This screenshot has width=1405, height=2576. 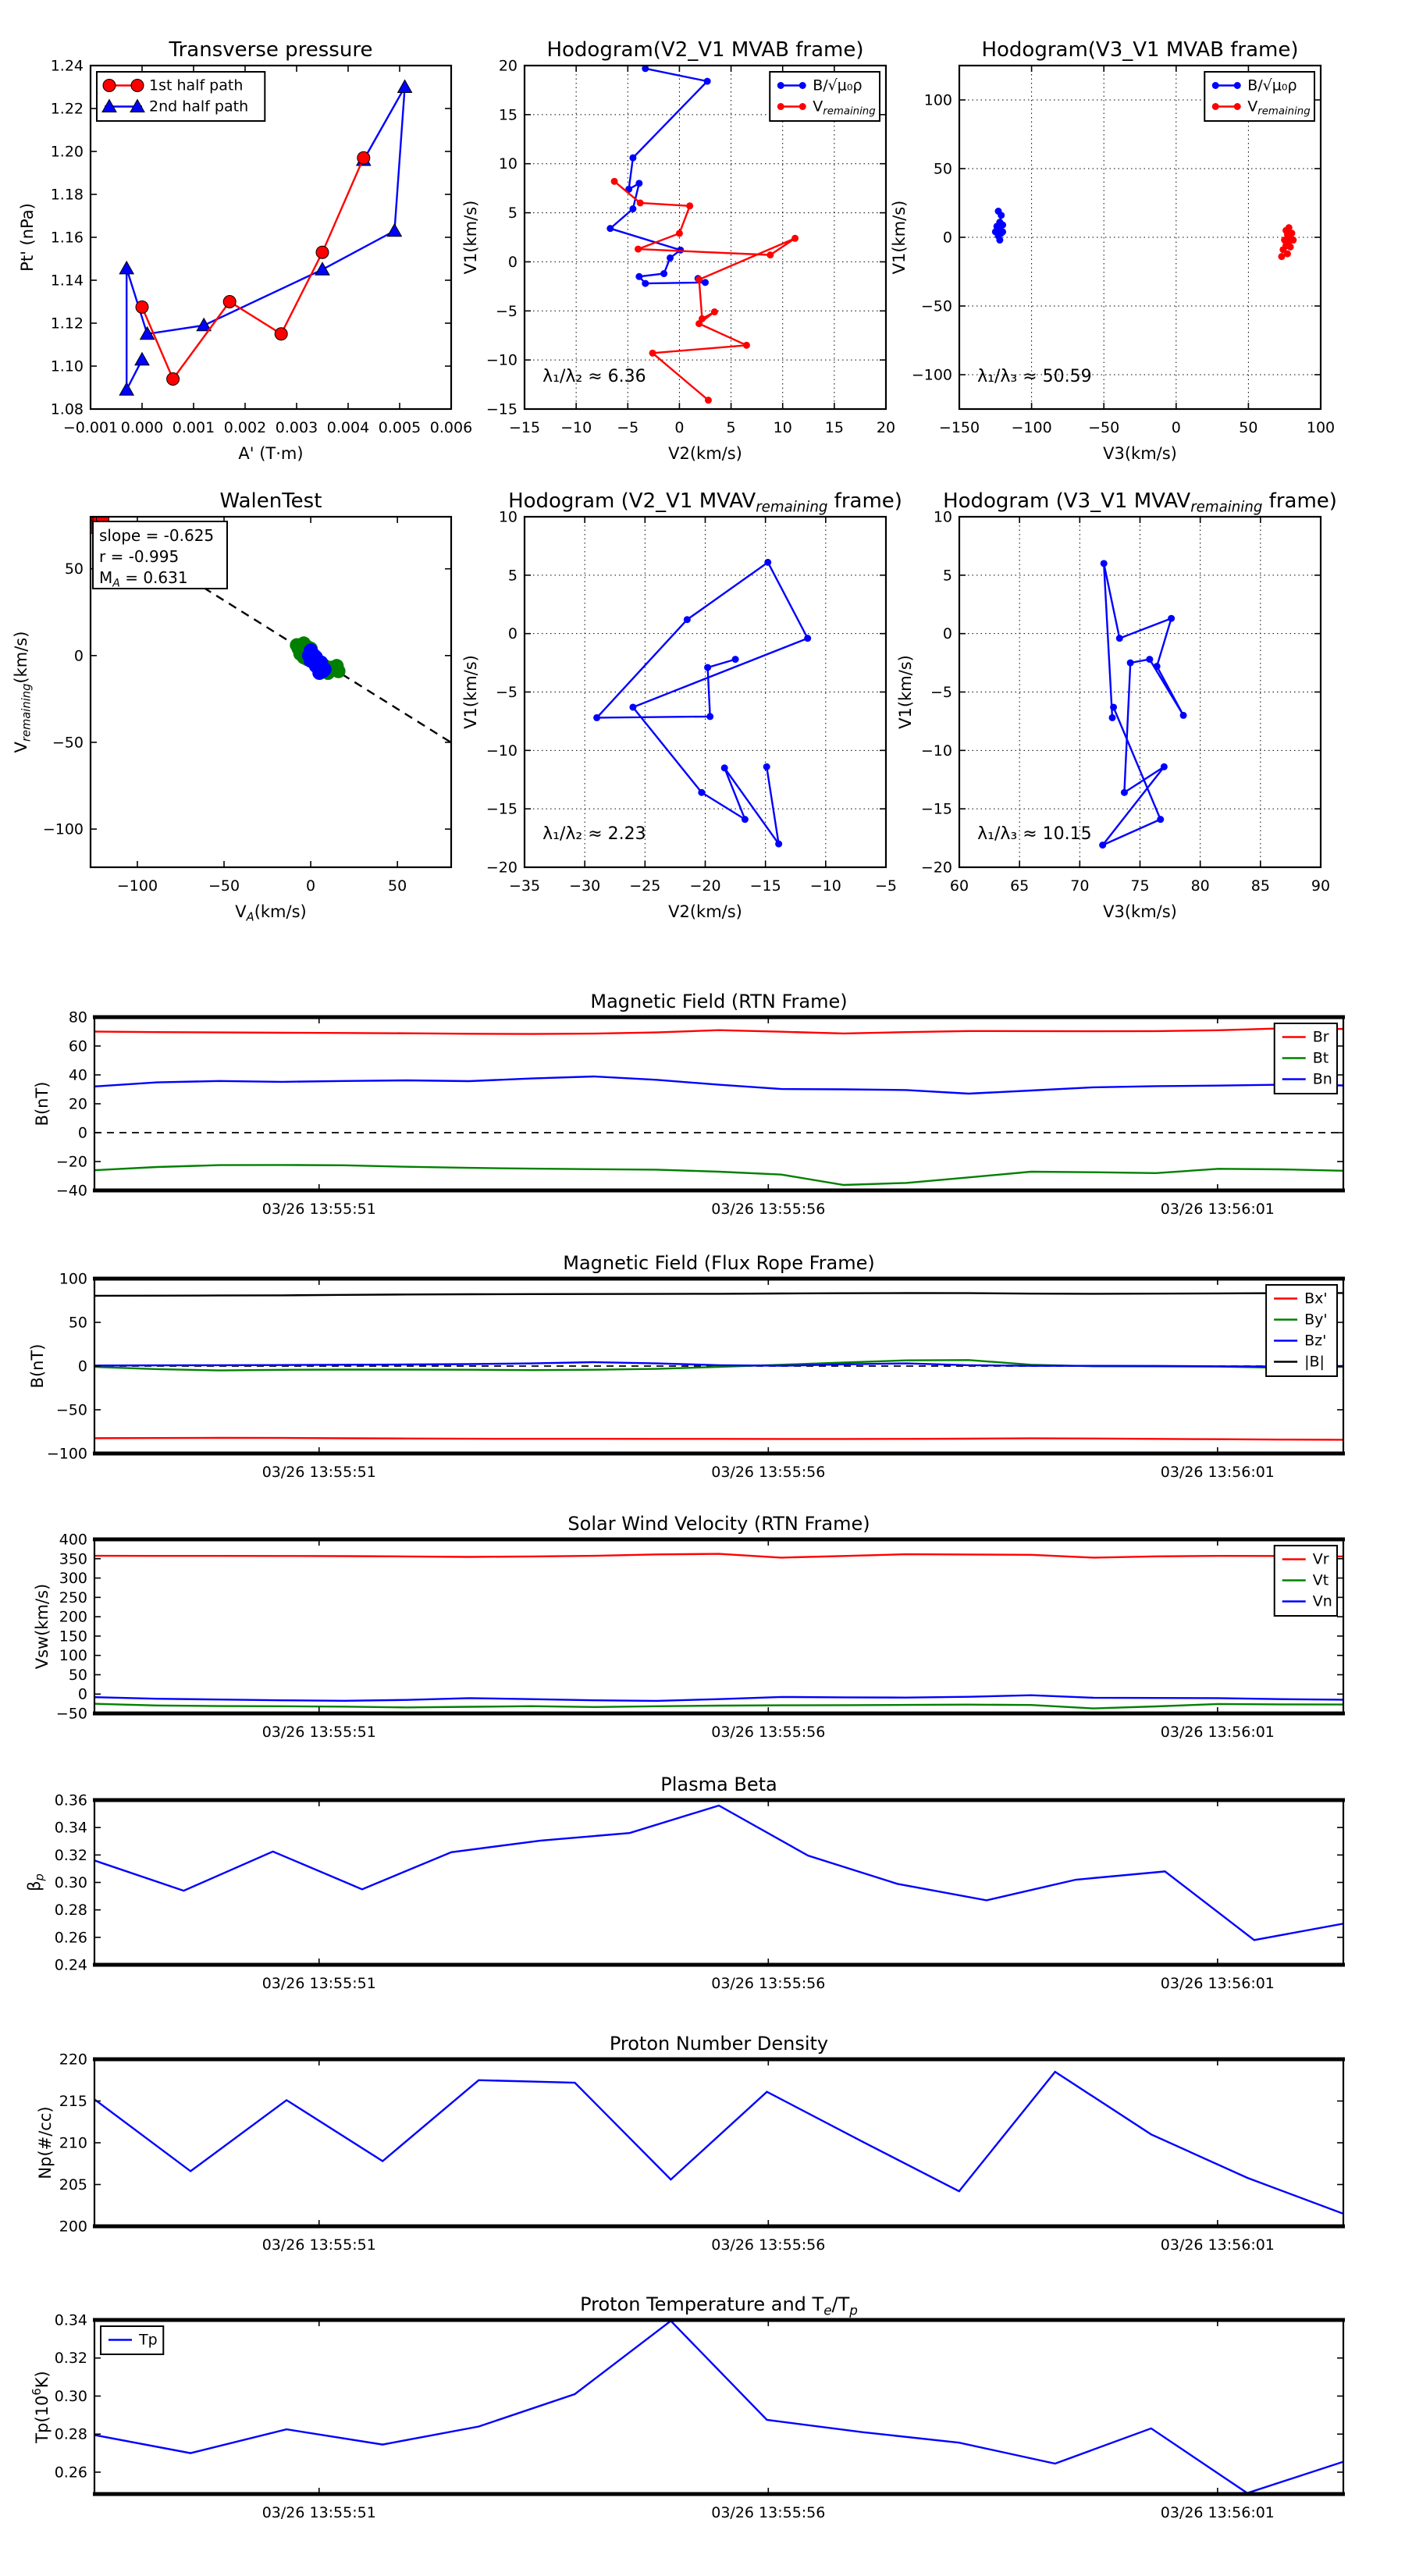 I want to click on y-tick-label: −5, so click(x=507, y=692).